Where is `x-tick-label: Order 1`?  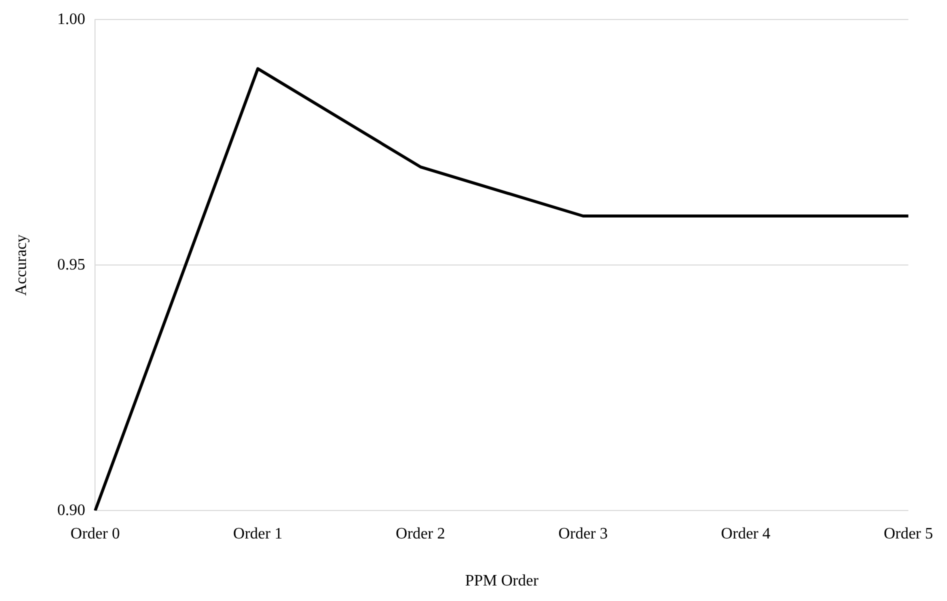
x-tick-label: Order 1 is located at coordinates (257, 533).